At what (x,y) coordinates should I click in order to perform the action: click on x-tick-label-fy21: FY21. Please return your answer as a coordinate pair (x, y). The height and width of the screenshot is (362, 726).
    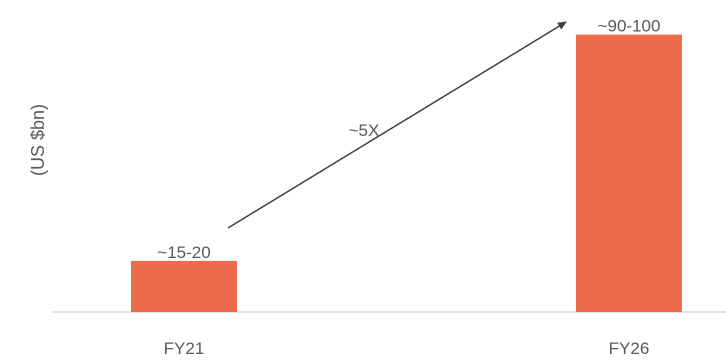
    Looking at the image, I should click on (184, 348).